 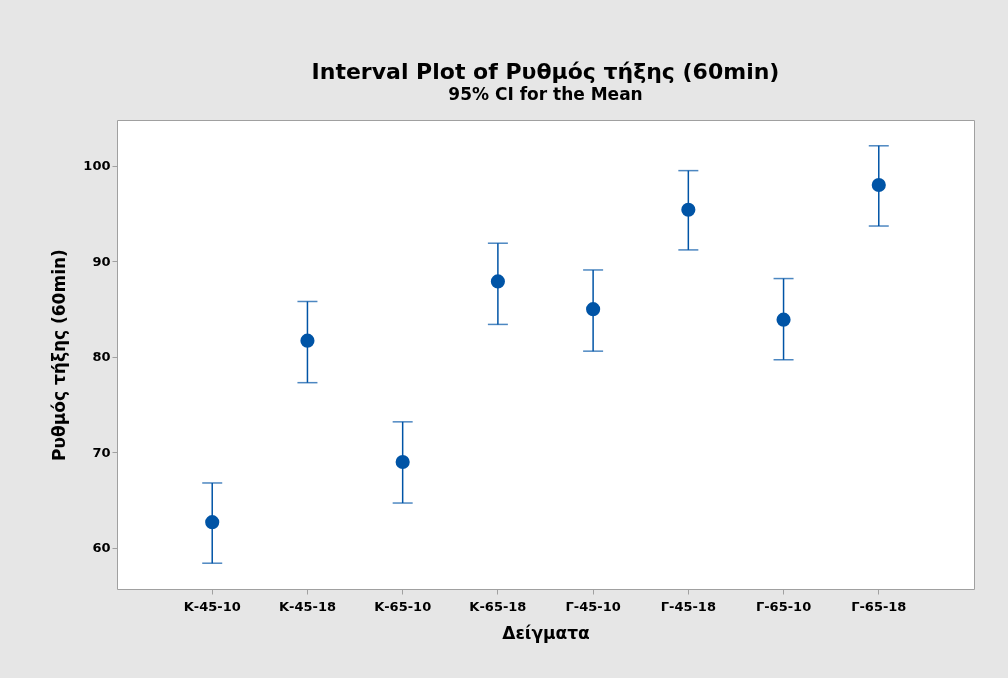 What do you see at coordinates (59, 355) in the screenshot?
I see `y-axis-title: Ρυθμός τήξης (60min)` at bounding box center [59, 355].